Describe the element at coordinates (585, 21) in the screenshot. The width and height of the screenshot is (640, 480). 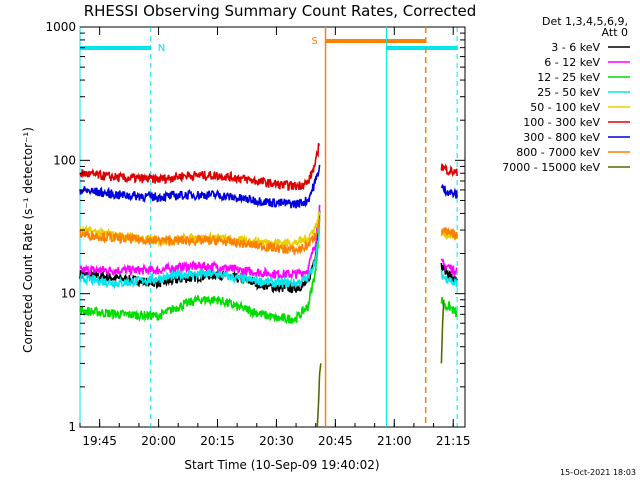
I see `legend-header: Det 1,3,4,5,6,9,` at that location.